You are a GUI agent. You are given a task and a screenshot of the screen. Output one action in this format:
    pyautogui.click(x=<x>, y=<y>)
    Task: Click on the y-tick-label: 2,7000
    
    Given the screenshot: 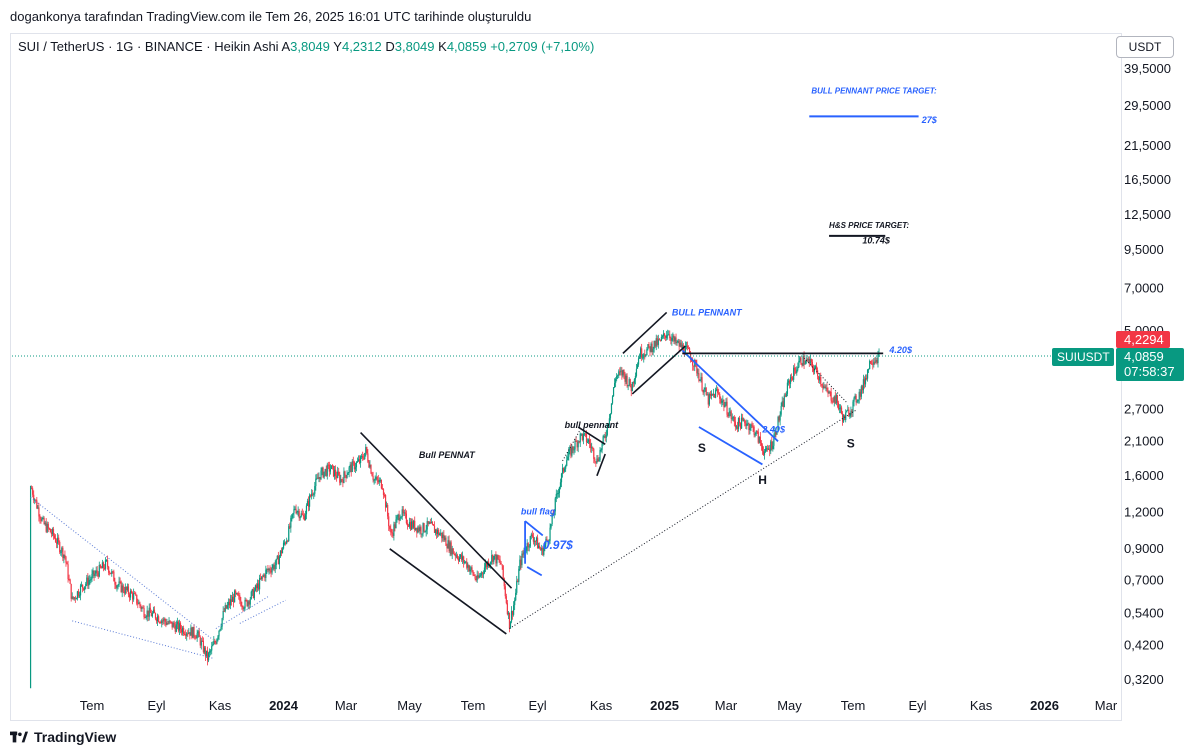 What is the action you would take?
    pyautogui.click(x=1144, y=408)
    